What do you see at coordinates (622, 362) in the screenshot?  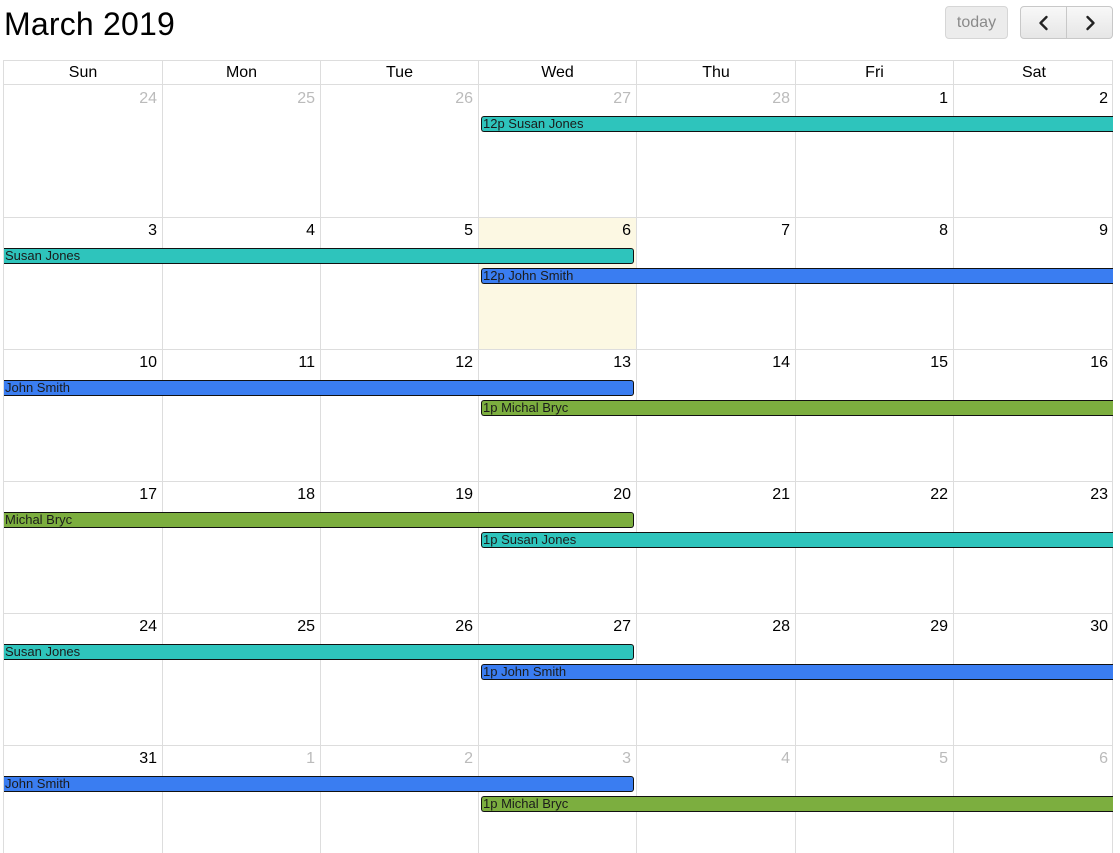 I see `day-number: 13` at bounding box center [622, 362].